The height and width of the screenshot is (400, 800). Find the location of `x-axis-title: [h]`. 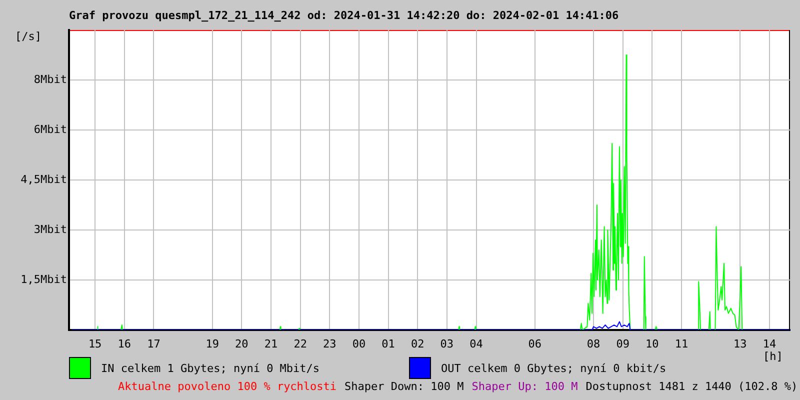

x-axis-title: [h] is located at coordinates (773, 356).